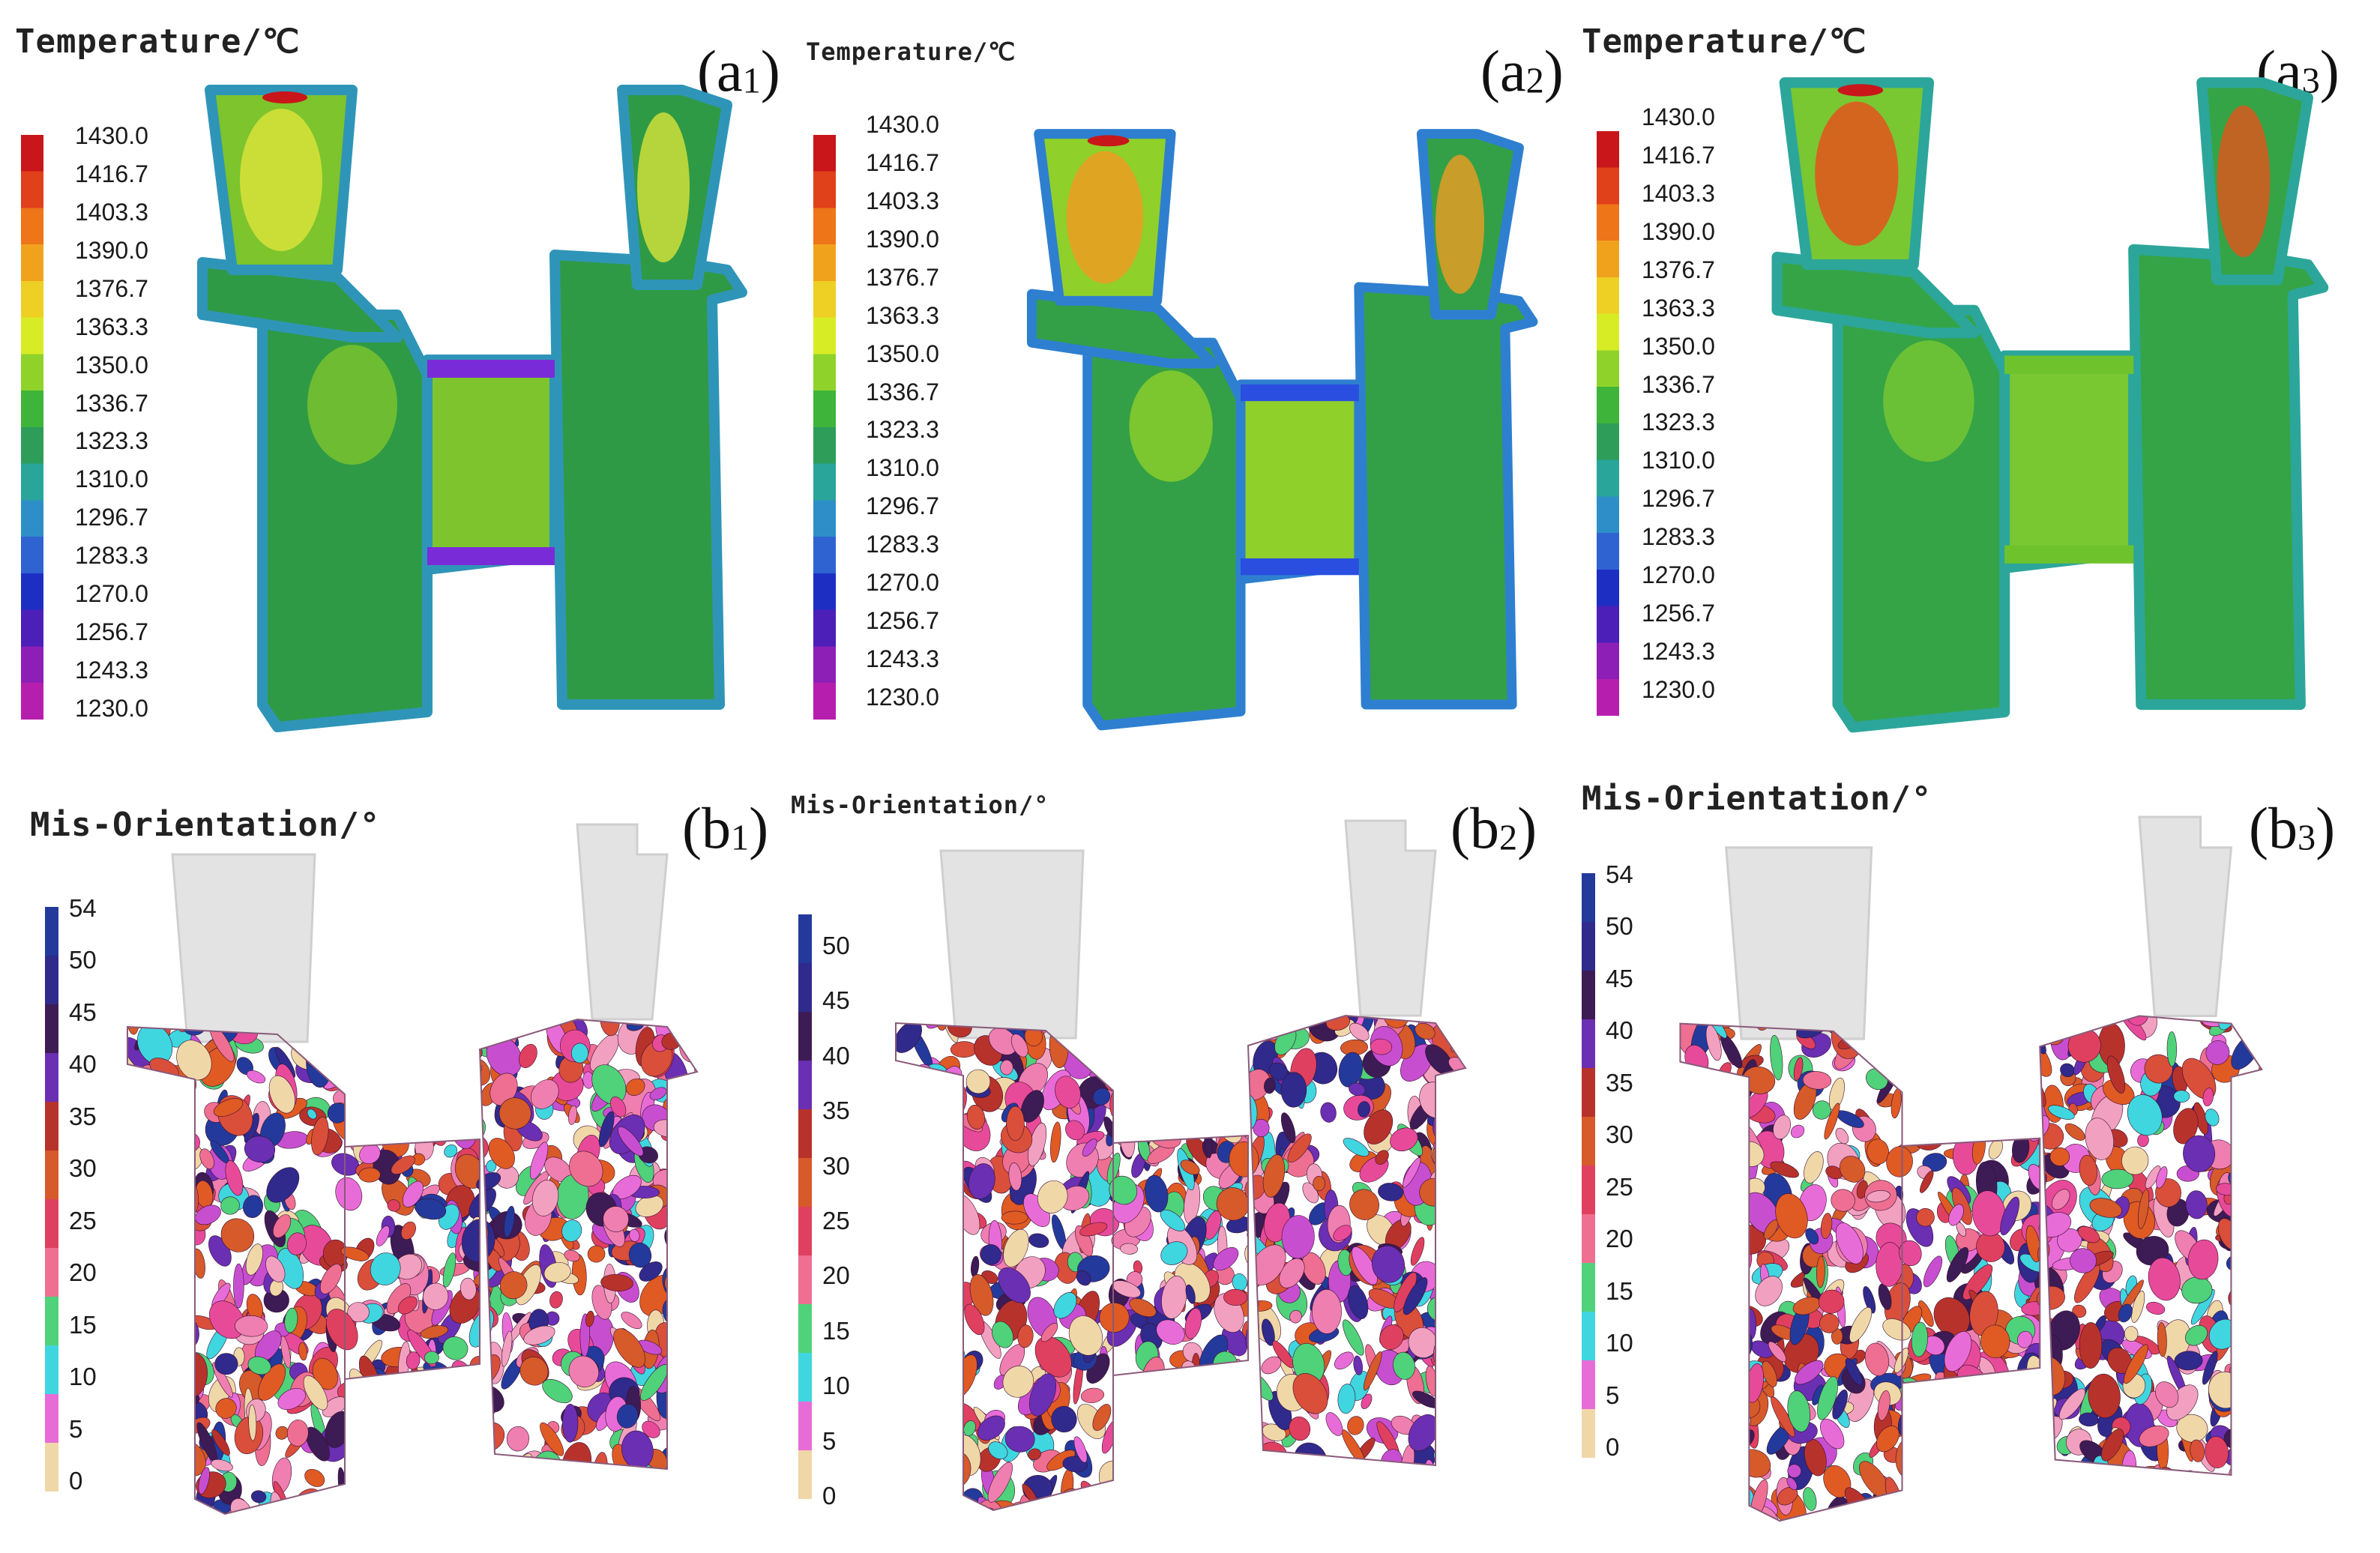  Describe the element at coordinates (1860, 90) in the screenshot. I see `riser-top` at that location.